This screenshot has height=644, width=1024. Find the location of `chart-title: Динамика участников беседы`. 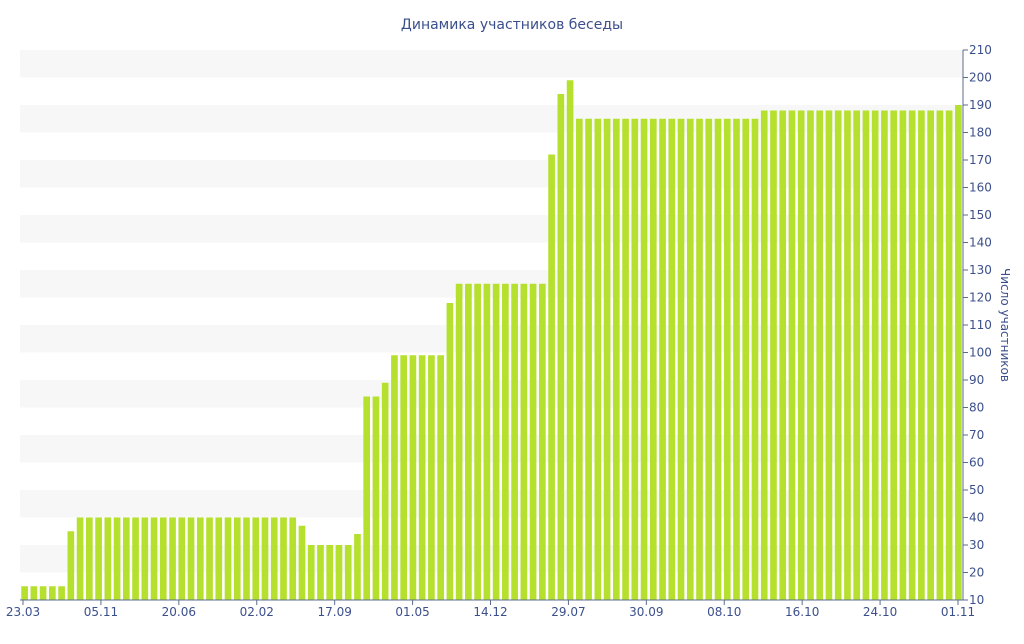

chart-title: Динамика участников беседы is located at coordinates (512, 25).